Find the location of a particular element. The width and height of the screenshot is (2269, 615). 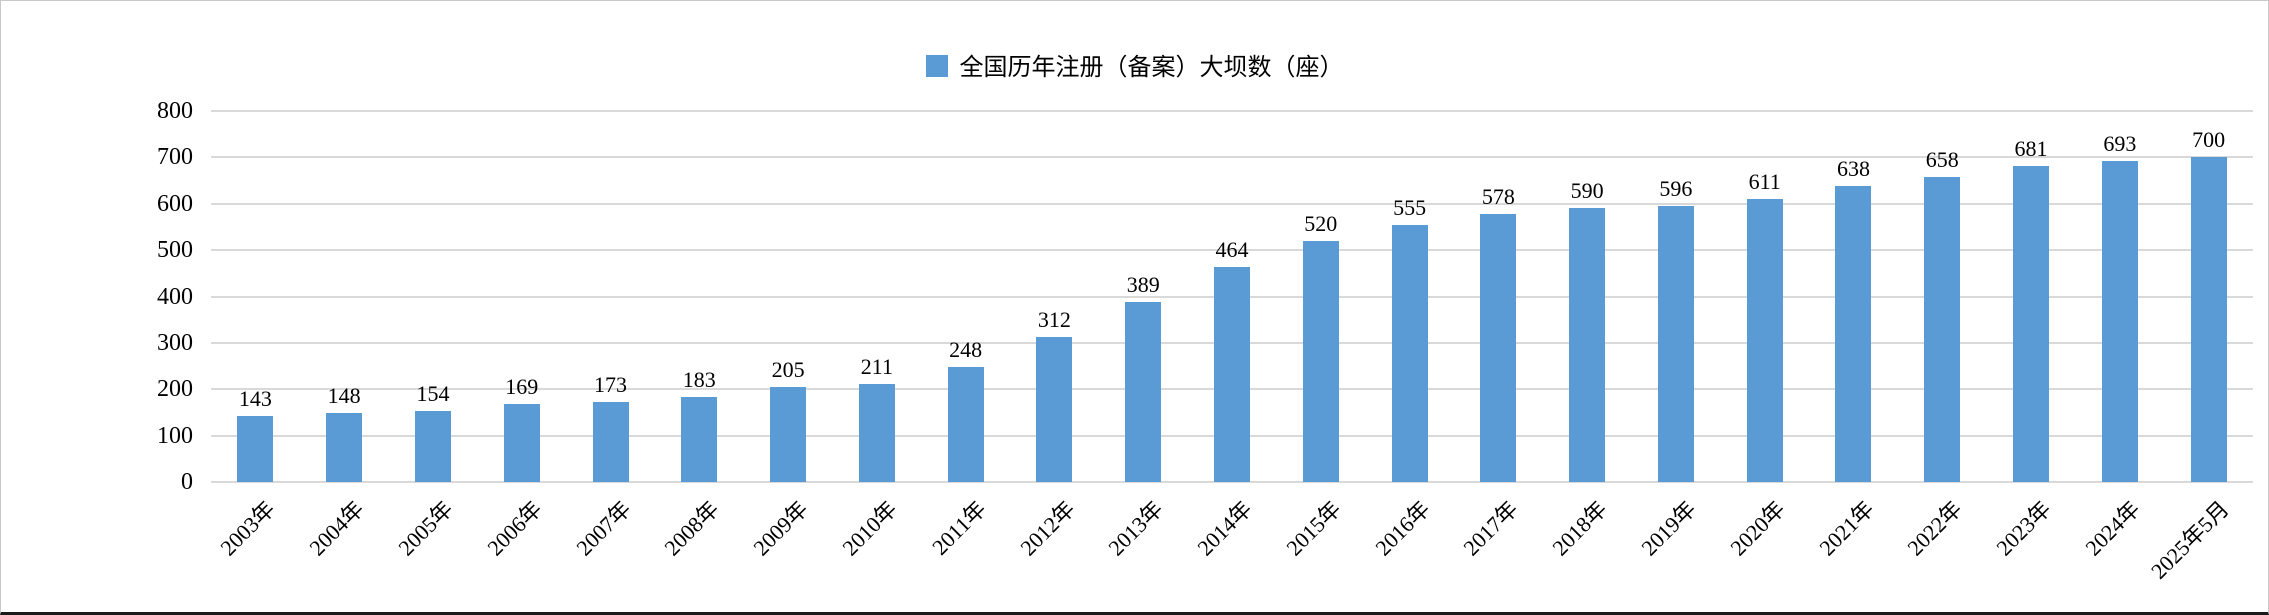

bar-value-label: 211 is located at coordinates (876, 367).